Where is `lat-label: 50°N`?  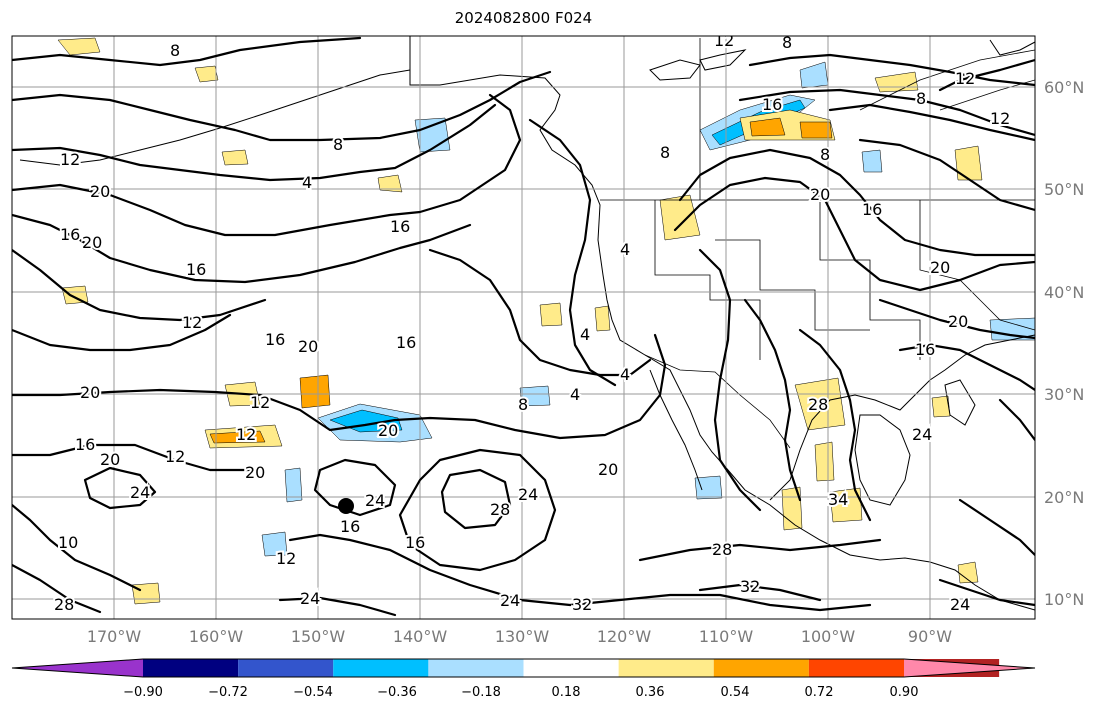 lat-label: 50°N is located at coordinates (1064, 189).